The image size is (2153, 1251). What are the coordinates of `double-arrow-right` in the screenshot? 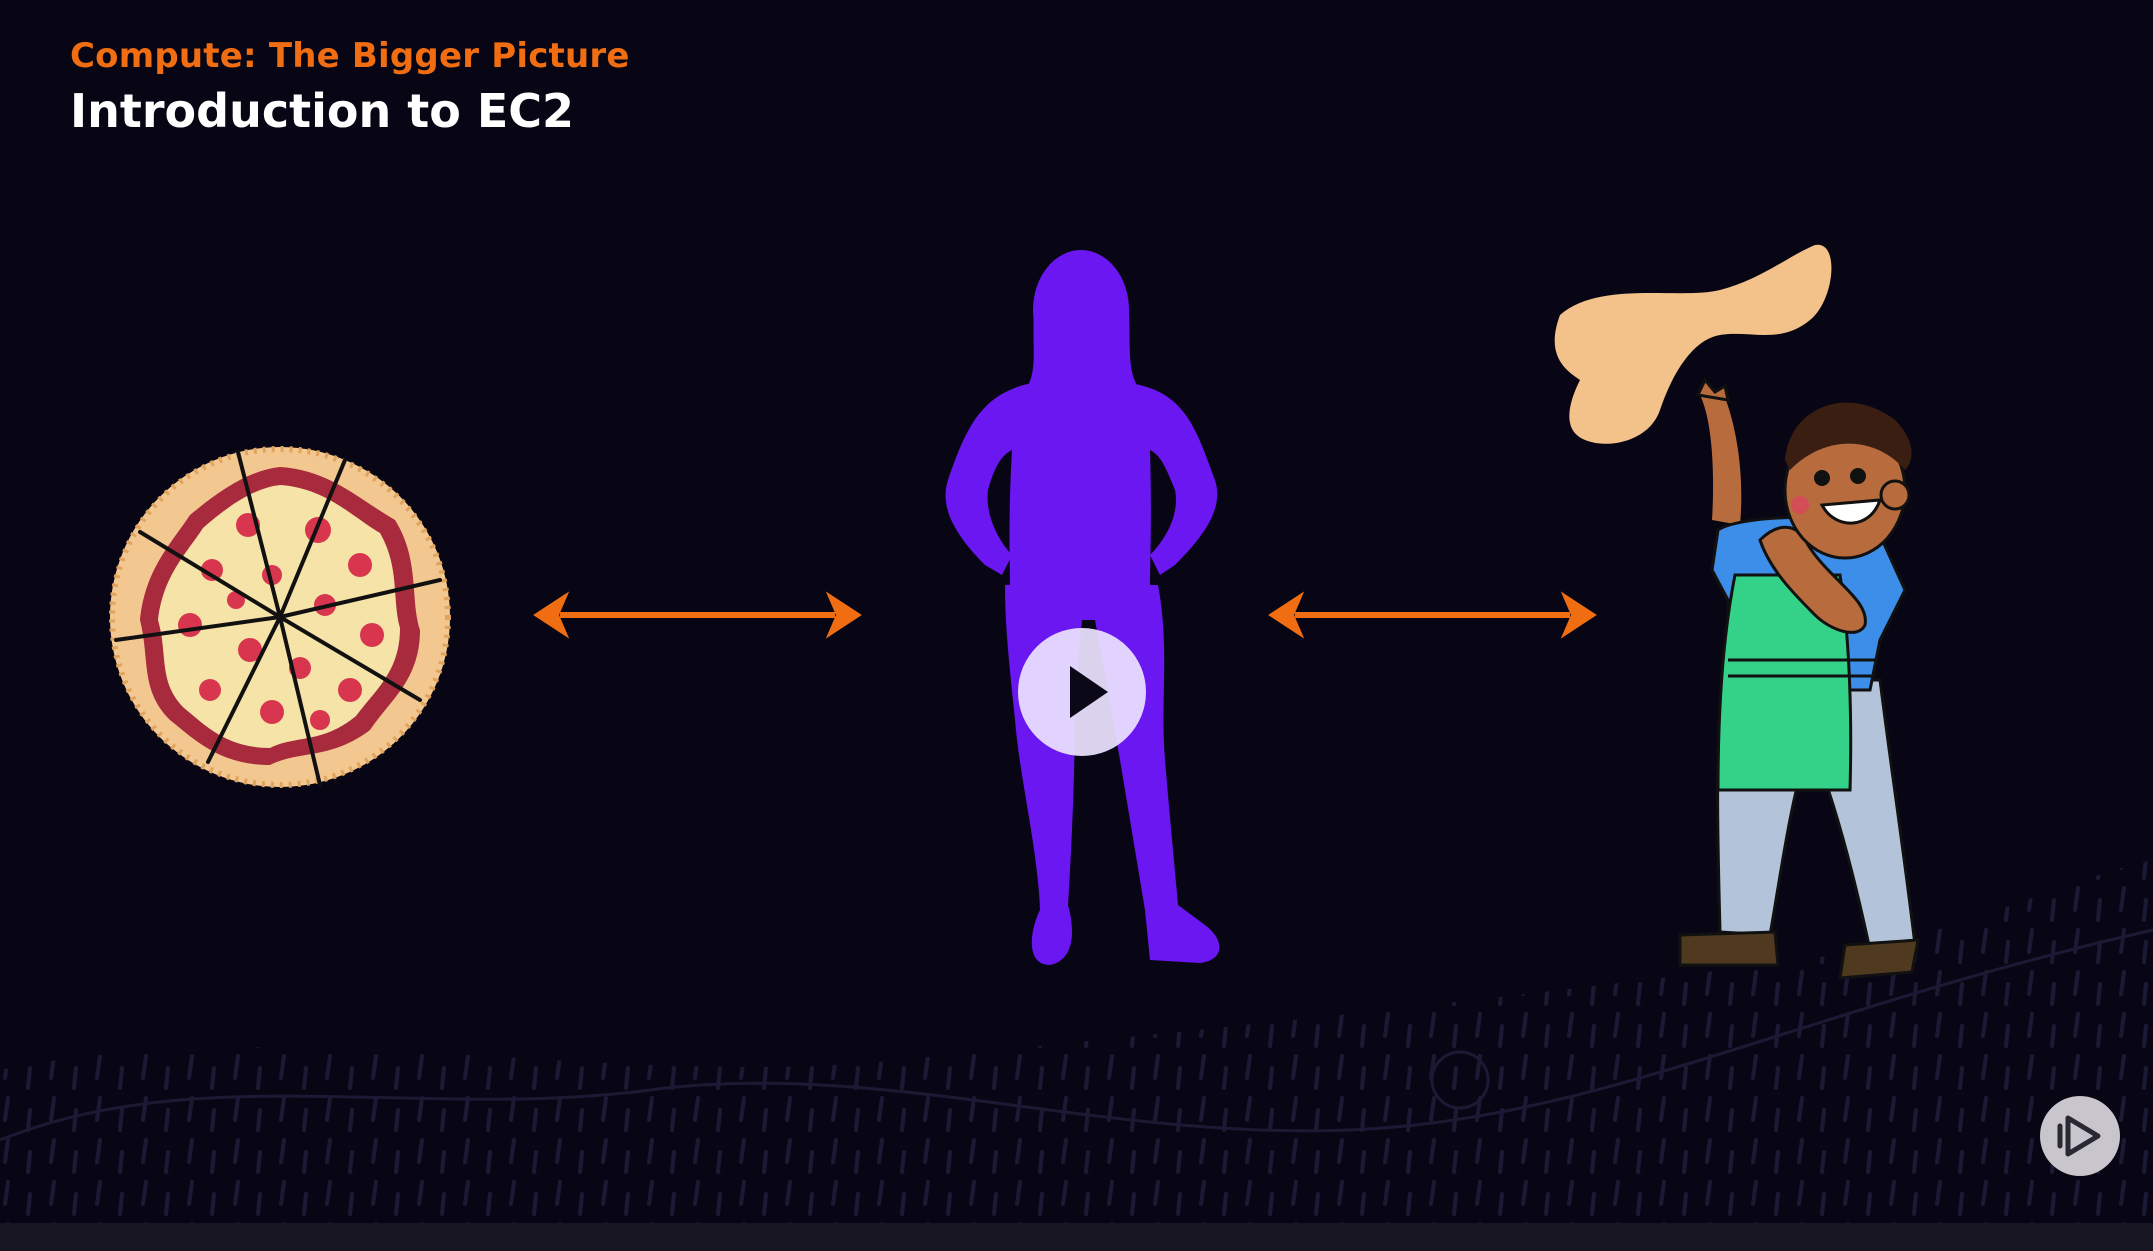 It's located at (1432, 615).